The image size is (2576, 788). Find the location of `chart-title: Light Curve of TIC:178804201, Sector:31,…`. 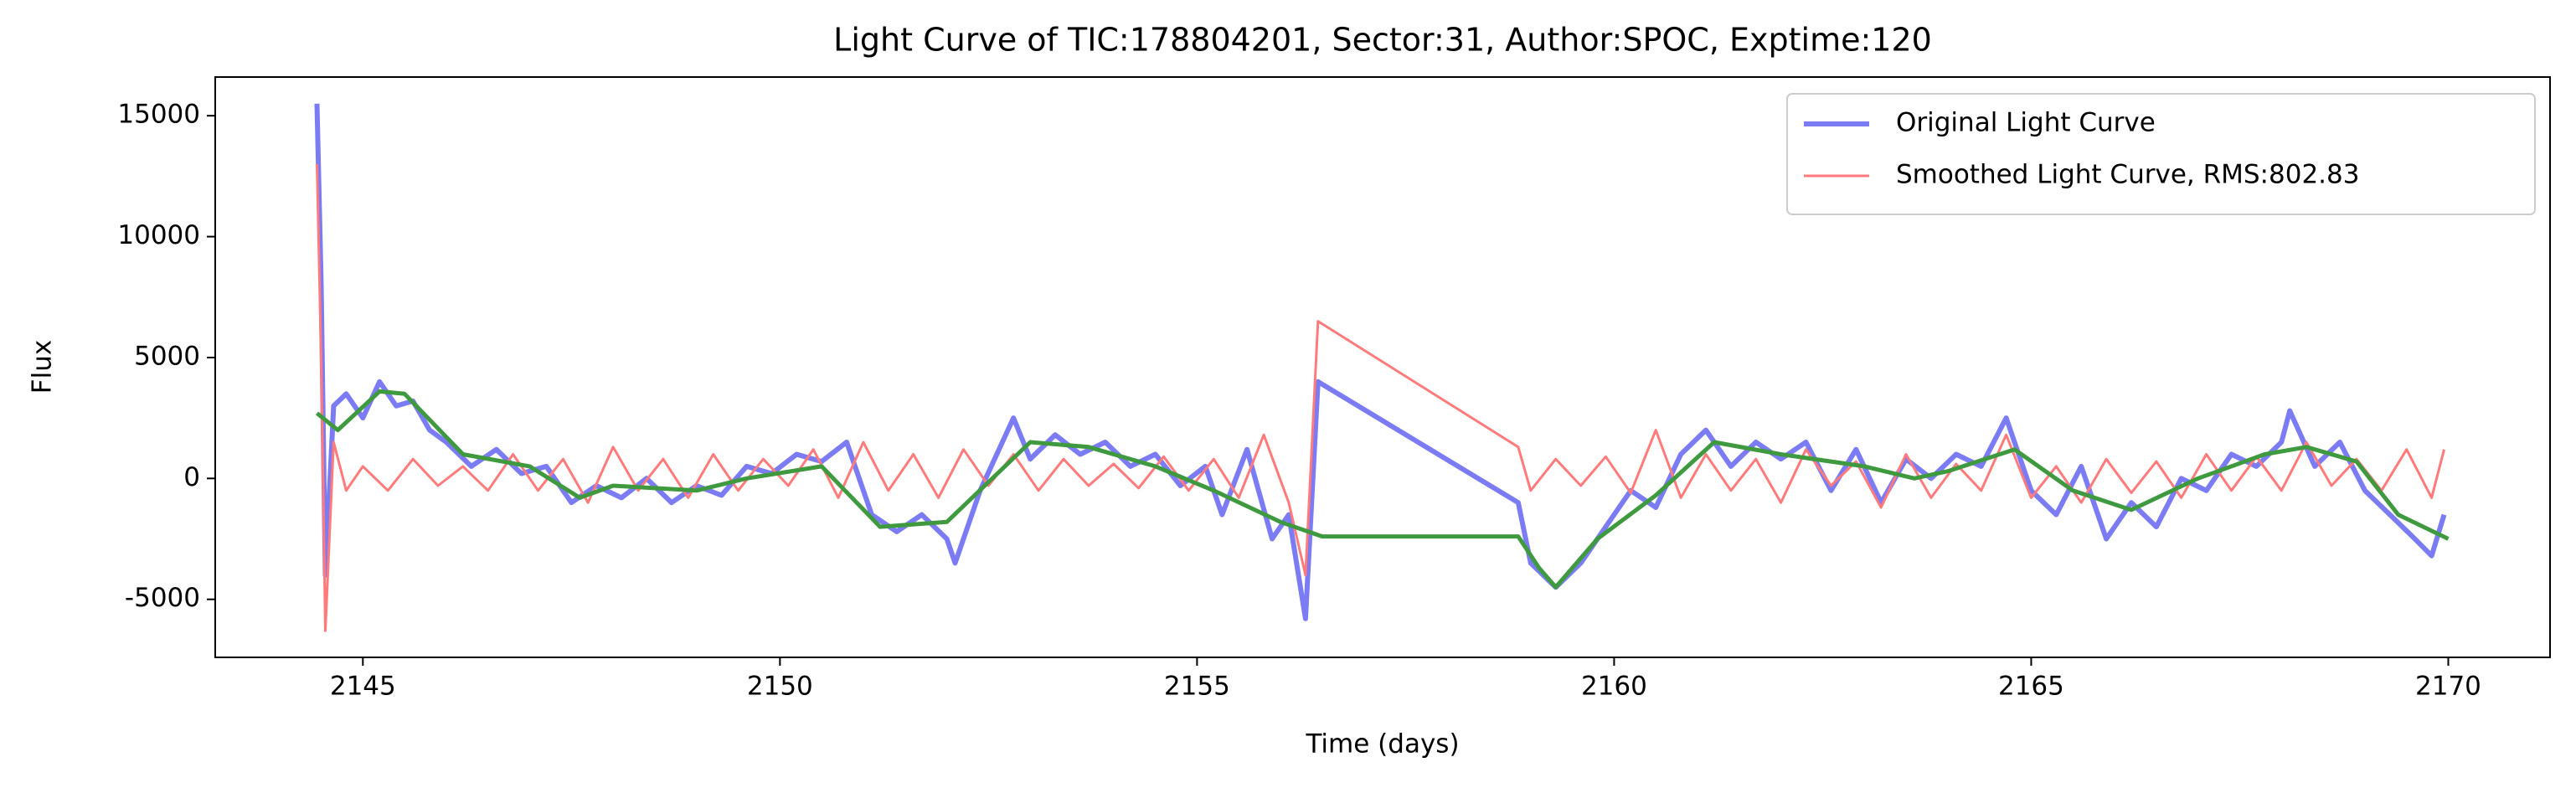

chart-title: Light Curve of TIC:178804201, Sector:31,… is located at coordinates (1382, 40).